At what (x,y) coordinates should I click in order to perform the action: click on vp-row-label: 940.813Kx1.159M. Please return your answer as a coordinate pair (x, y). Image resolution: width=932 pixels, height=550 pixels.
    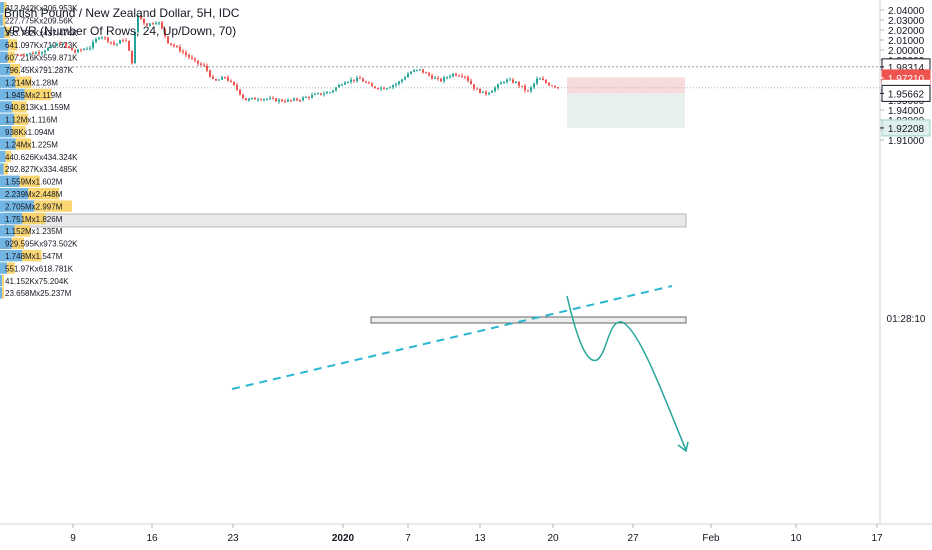
    Looking at the image, I should click on (37, 107).